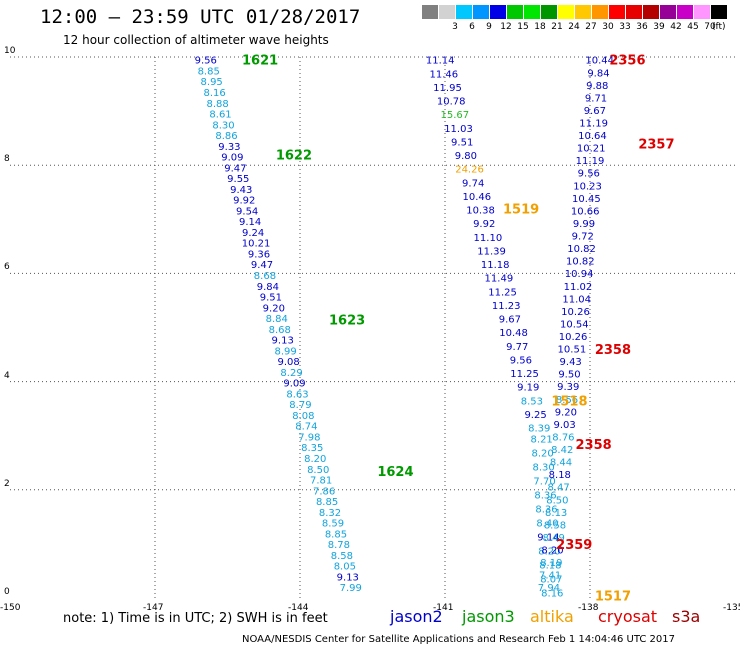 Image resolution: width=740 pixels, height=650 pixels. Describe the element at coordinates (551, 580) in the screenshot. I see `wave-height-point: 8.07` at that location.